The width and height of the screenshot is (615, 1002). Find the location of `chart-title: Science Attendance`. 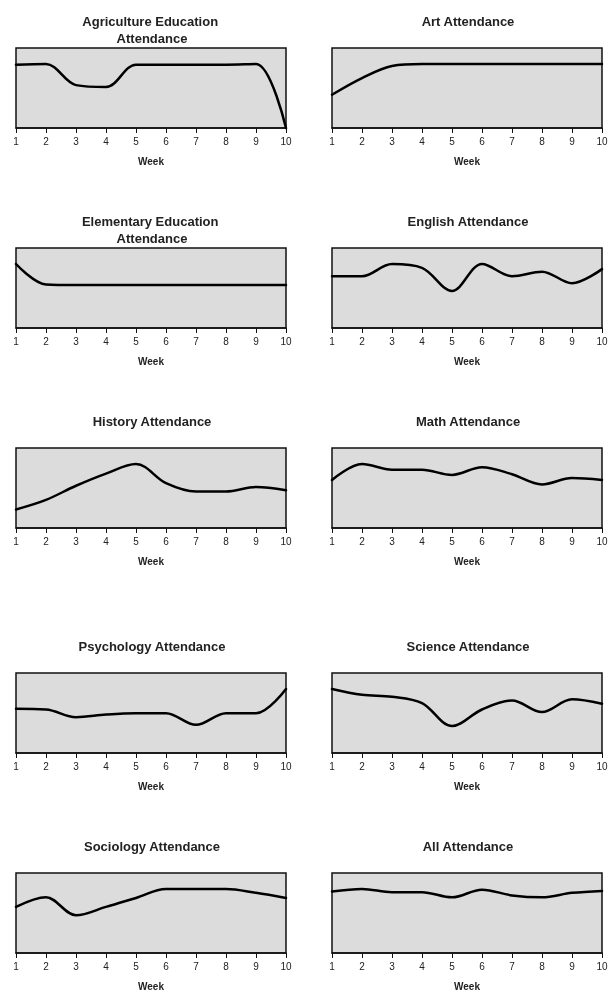

chart-title: Science Attendance is located at coordinates (468, 646).